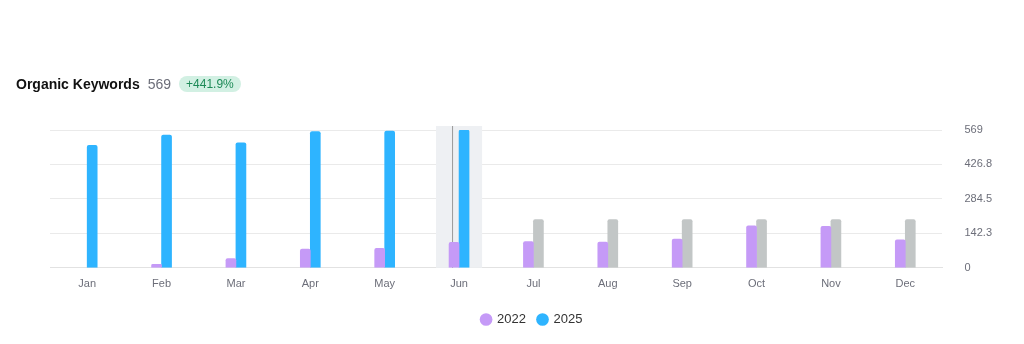 The image size is (1024, 344). Describe the element at coordinates (978, 163) in the screenshot. I see `y-tick-label: 426.8` at that location.